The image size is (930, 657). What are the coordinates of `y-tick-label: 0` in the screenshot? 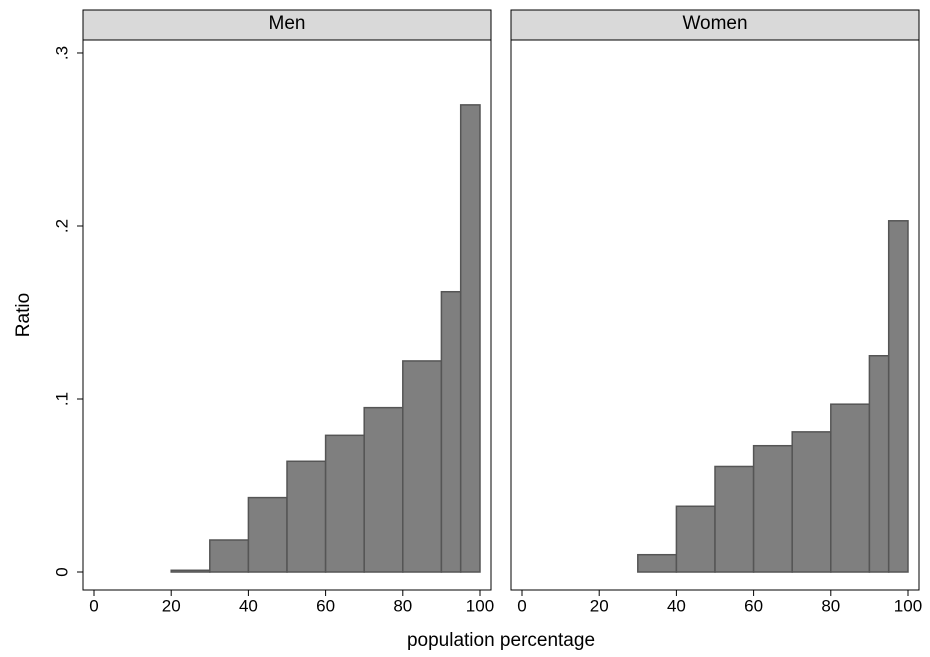 It's located at (61, 571).